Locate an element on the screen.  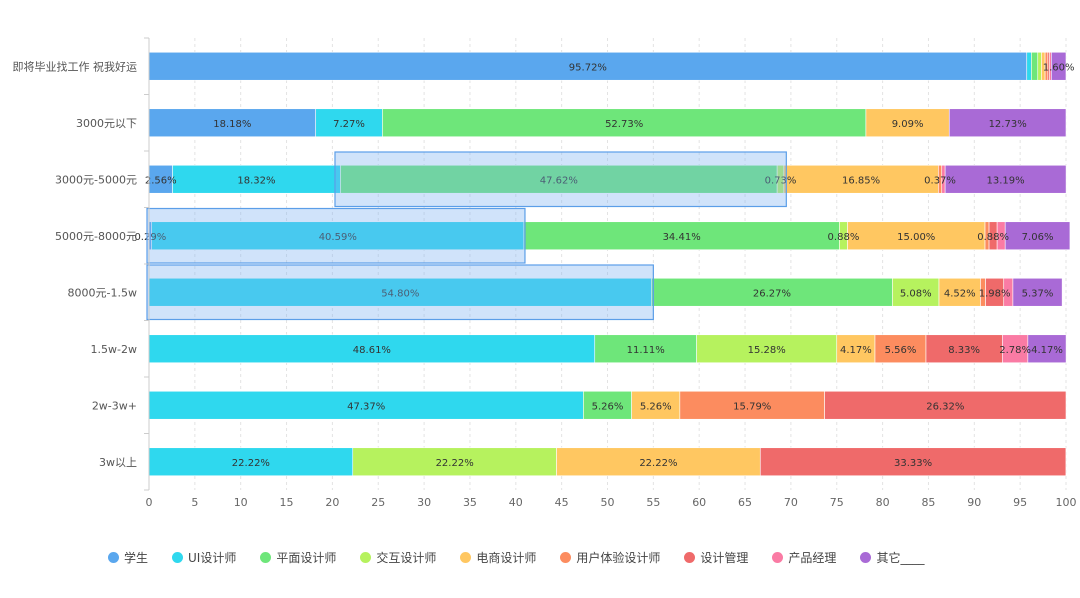
data-label: 12.73% is located at coordinates (1008, 124).